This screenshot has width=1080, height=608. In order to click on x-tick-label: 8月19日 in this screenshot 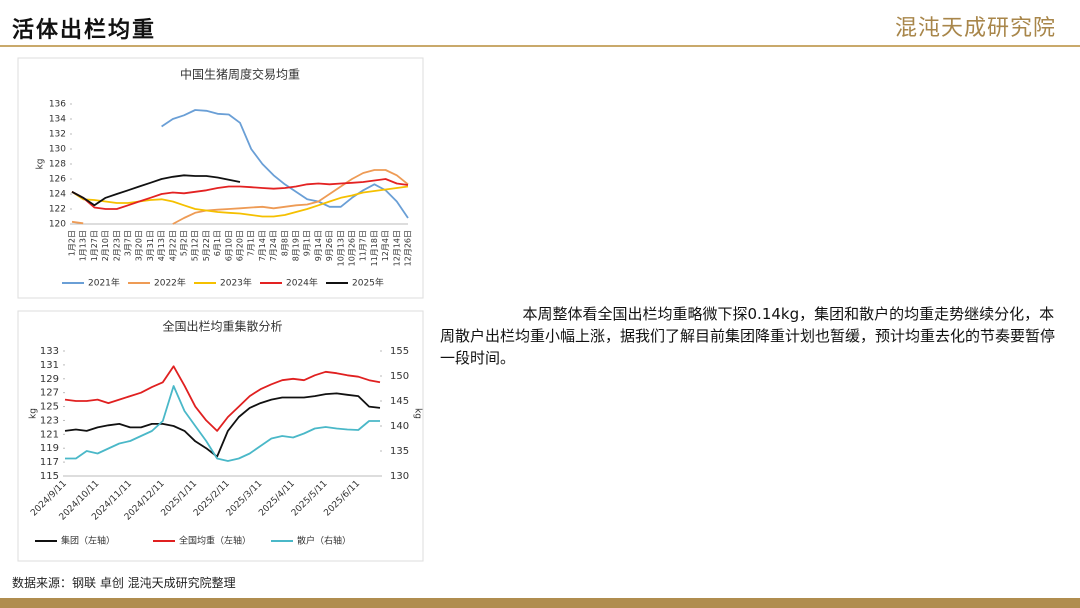, I will do `click(296, 245)`.